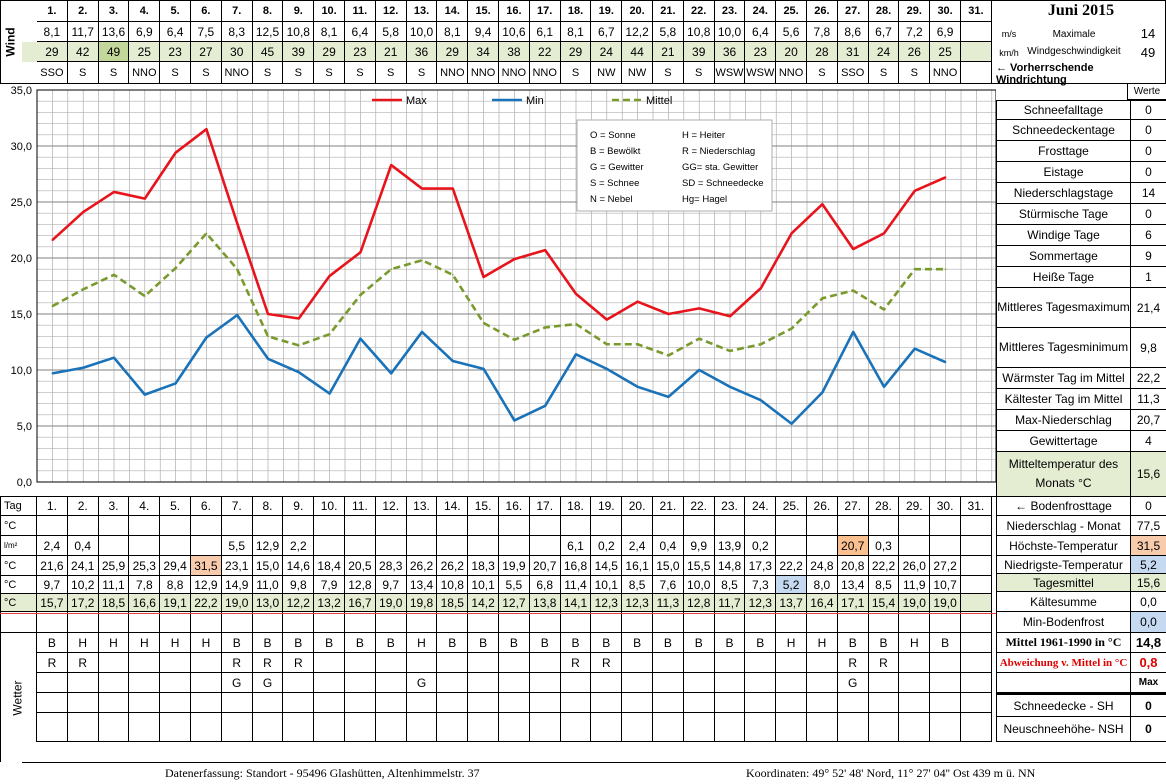  What do you see at coordinates (114, 11) in the screenshot?
I see `wind-day: 3.` at bounding box center [114, 11].